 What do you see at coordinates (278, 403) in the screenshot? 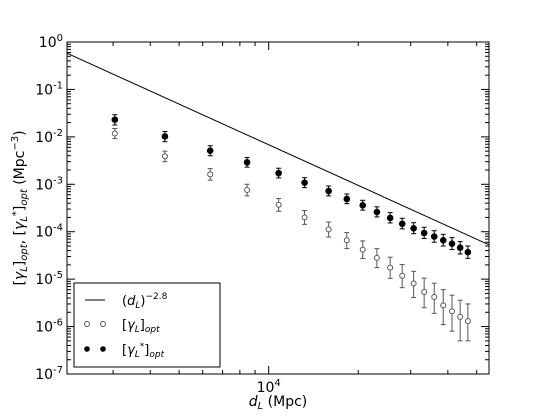
I see `x-axis-label: dL (Mpc)` at bounding box center [278, 403].